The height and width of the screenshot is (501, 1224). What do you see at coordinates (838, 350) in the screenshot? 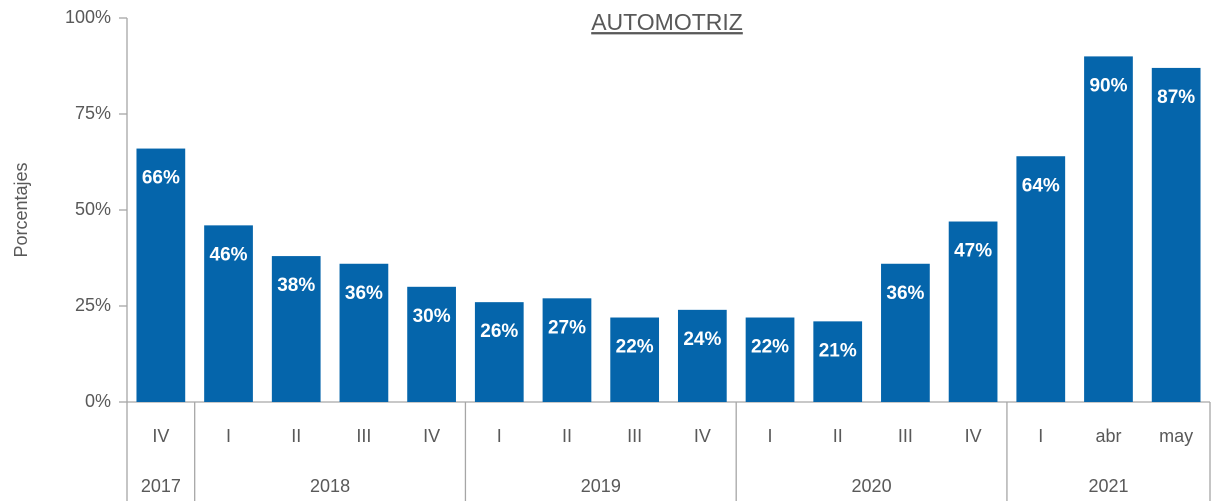
I see `data-label: 21%` at bounding box center [838, 350].